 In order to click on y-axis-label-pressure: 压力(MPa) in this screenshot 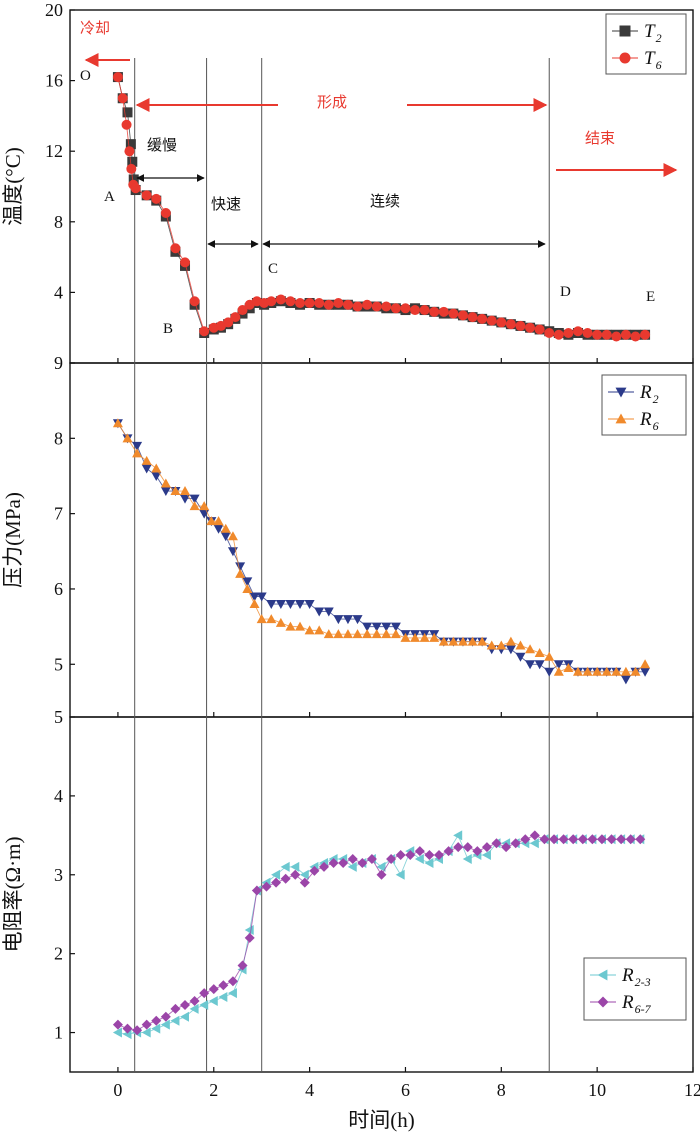, I will do `click(13, 540)`.